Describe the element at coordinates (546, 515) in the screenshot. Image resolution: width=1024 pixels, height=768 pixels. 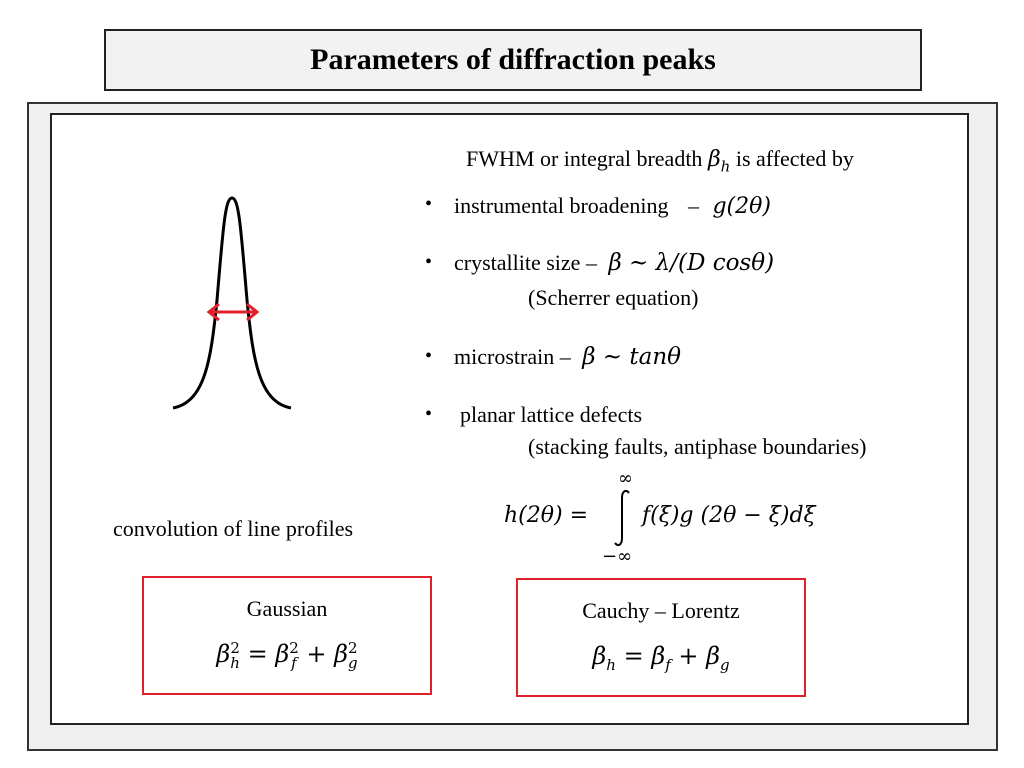
I see `integral-lhs: h(2θ) =` at that location.